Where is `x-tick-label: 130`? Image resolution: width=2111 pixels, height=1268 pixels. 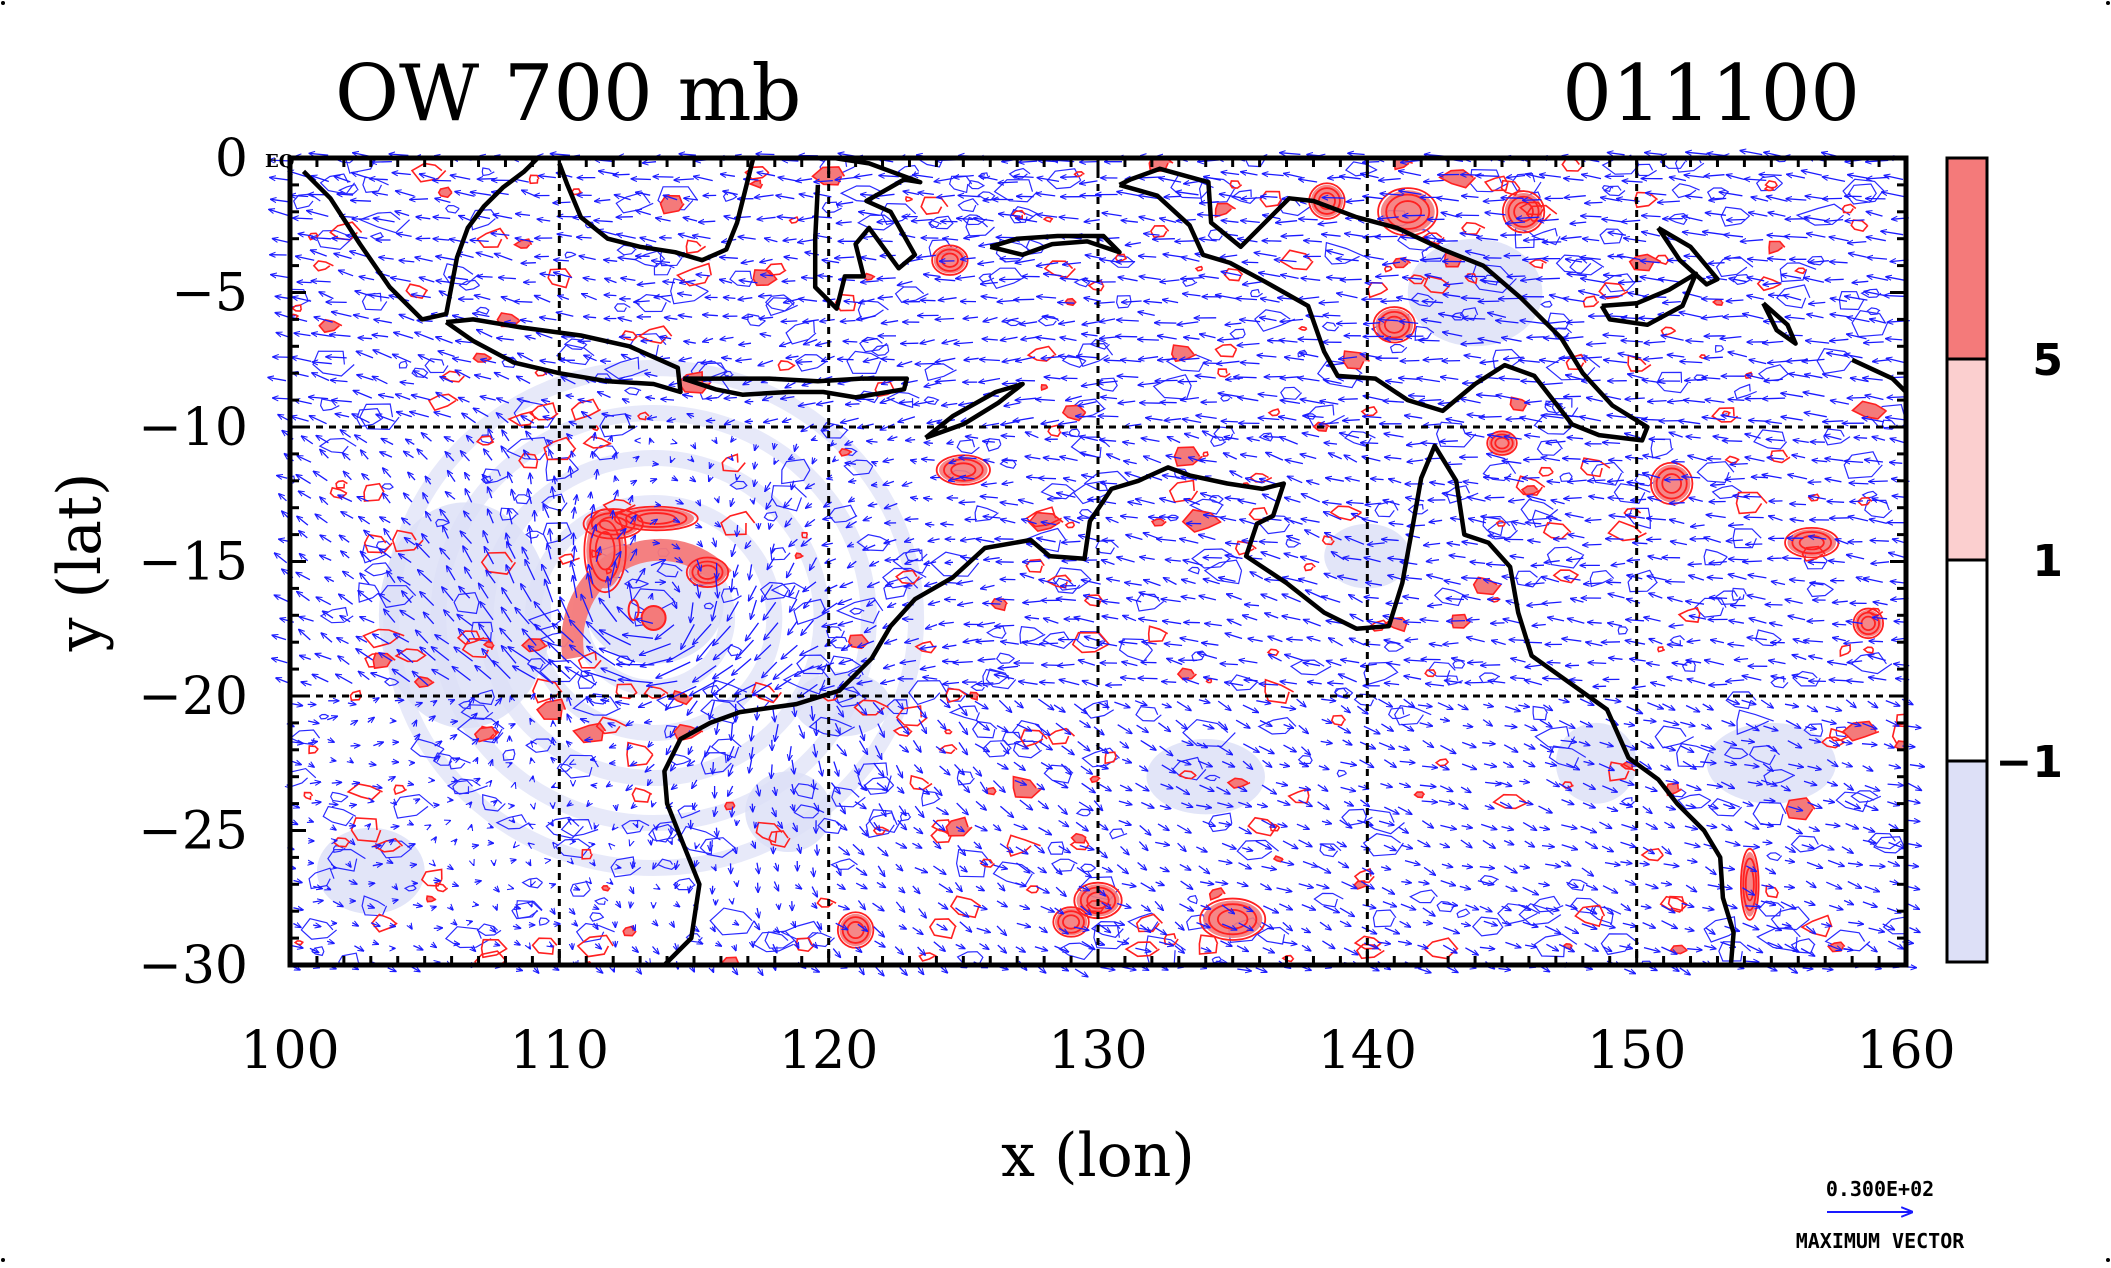
x-tick-label: 130 is located at coordinates (1097, 1051).